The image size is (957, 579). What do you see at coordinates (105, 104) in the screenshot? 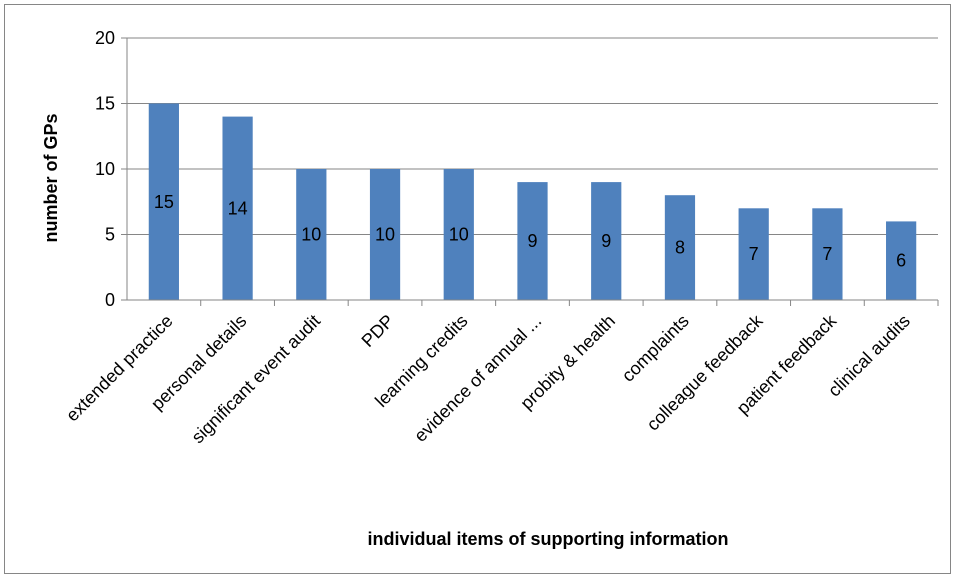
I see `y-tick-label: 15` at bounding box center [105, 104].